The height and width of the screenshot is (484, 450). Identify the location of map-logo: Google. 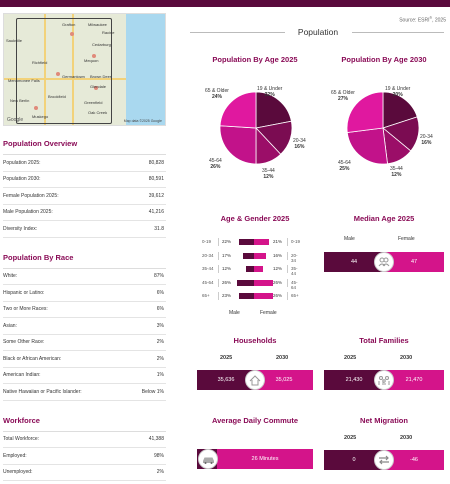
(15, 120).